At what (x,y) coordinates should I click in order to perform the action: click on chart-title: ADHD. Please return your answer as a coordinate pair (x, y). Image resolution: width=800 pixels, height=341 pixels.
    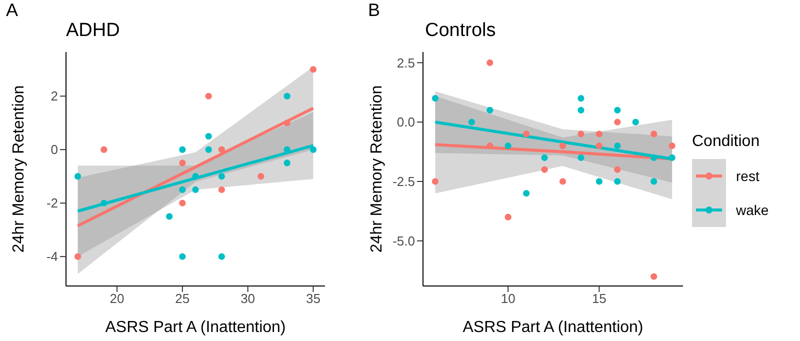
    Looking at the image, I should click on (93, 31).